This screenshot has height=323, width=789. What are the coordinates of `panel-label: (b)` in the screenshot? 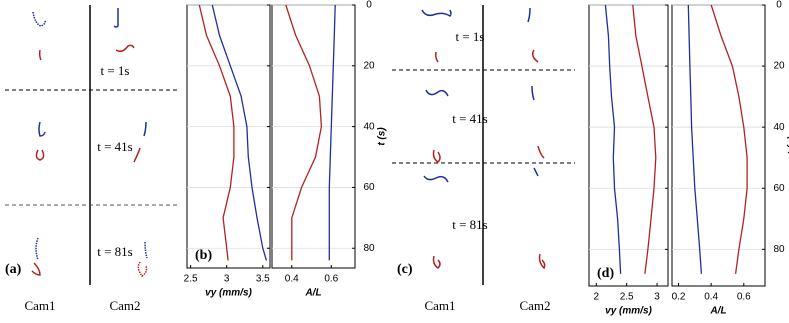 It's located at (203, 255).